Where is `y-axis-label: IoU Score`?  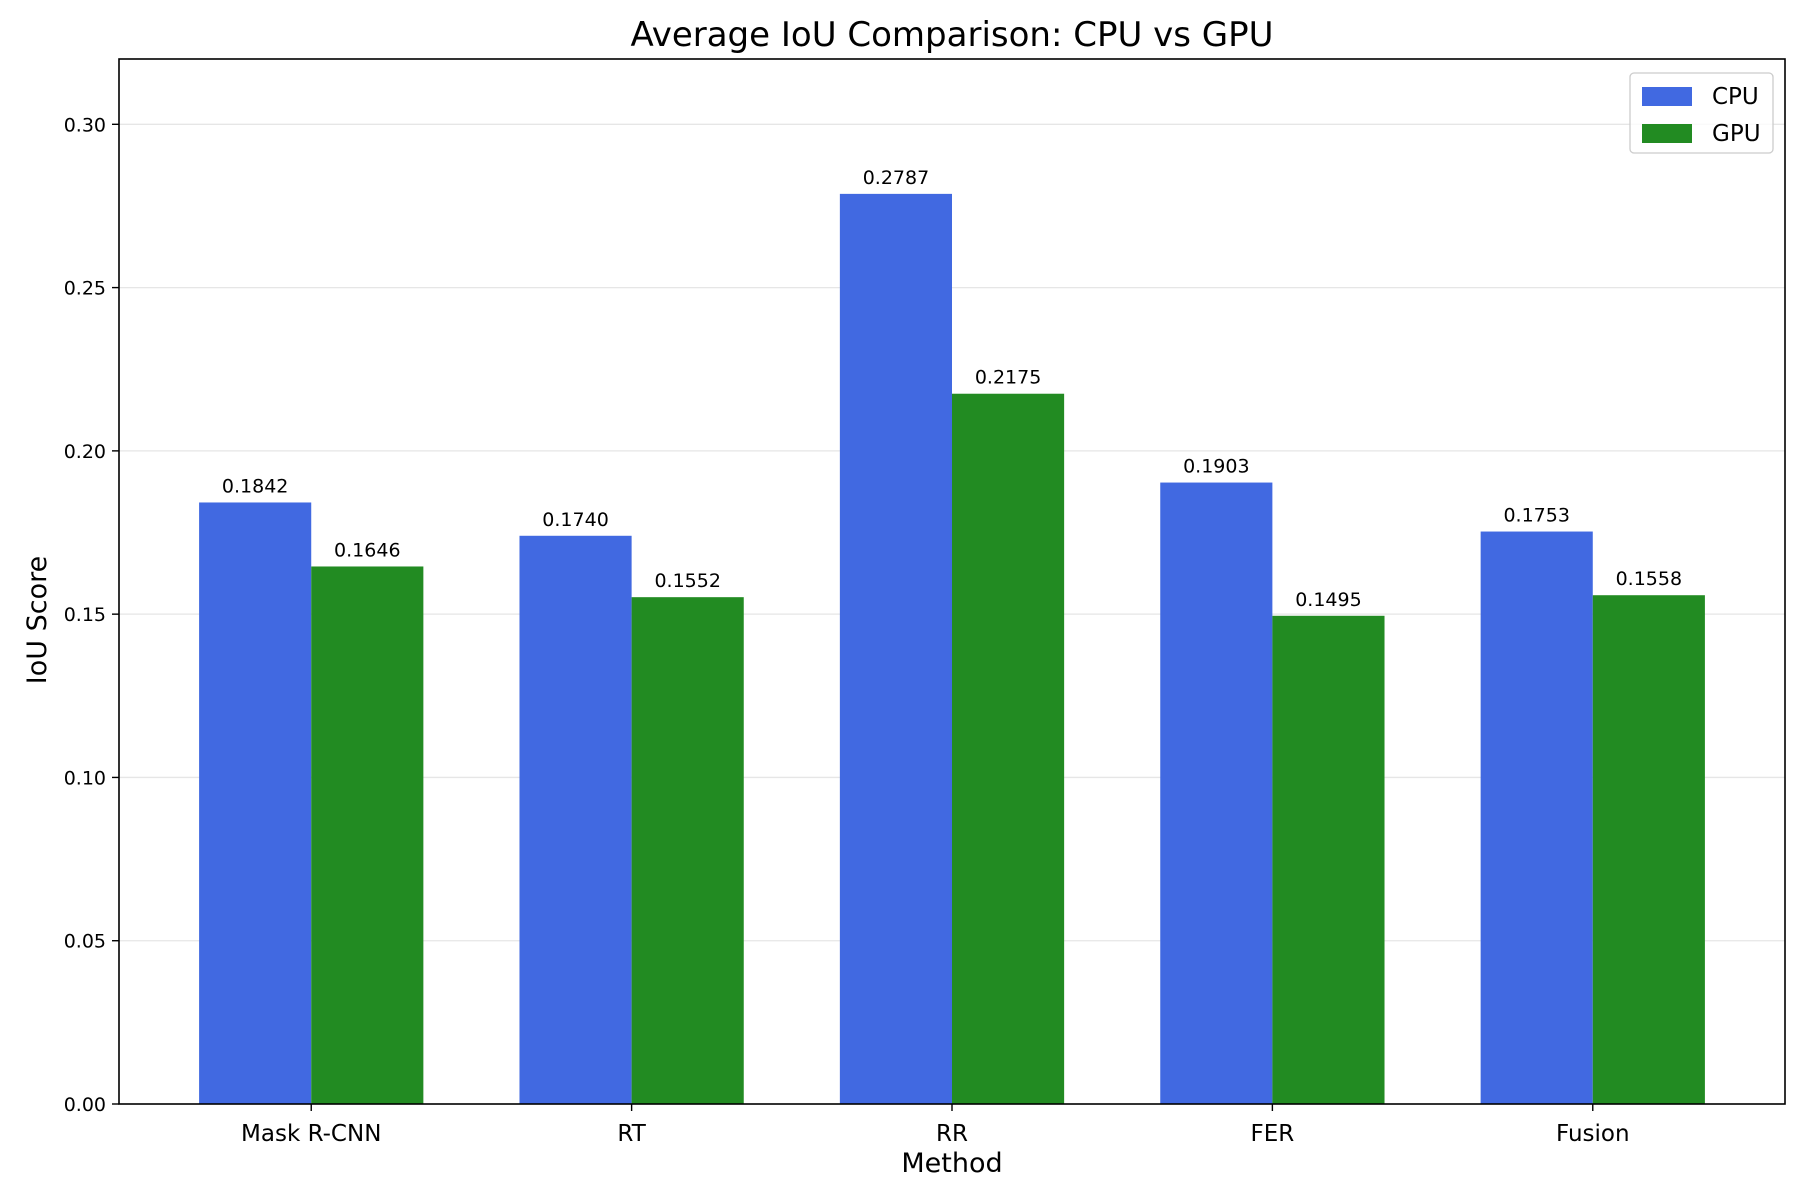
y-axis-label: IoU Score is located at coordinates (37, 620).